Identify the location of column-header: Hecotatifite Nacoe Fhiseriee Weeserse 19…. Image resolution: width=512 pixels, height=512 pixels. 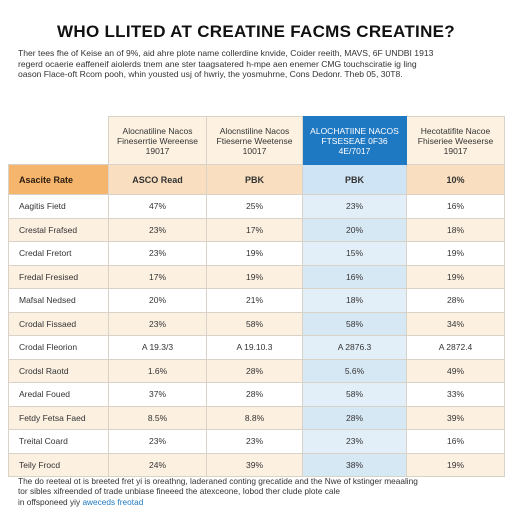
(455, 140).